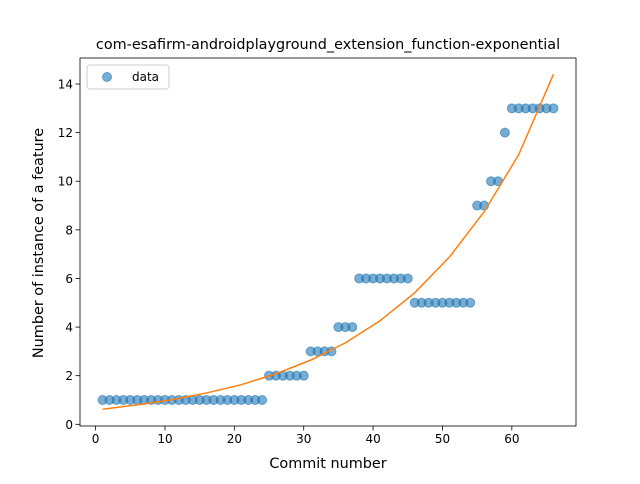 The height and width of the screenshot is (484, 640). I want to click on x-tick-label: 60, so click(511, 439).